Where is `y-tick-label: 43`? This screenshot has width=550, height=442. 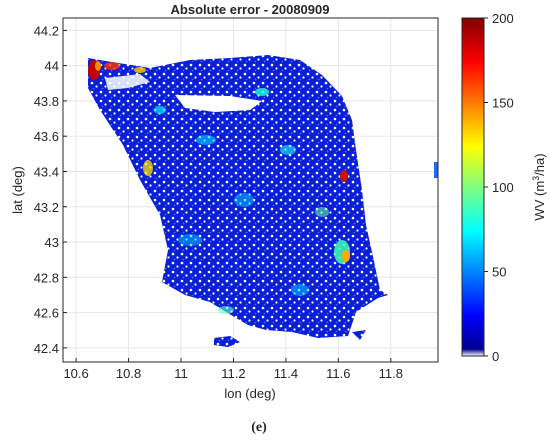
y-tick-label: 43 is located at coordinates (52, 242).